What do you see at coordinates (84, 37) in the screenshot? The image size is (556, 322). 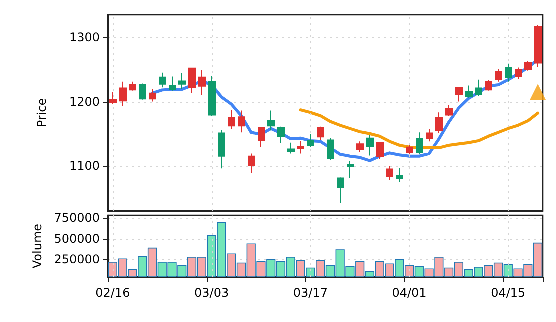 I see `y-tick-label: 1300` at bounding box center [84, 37].